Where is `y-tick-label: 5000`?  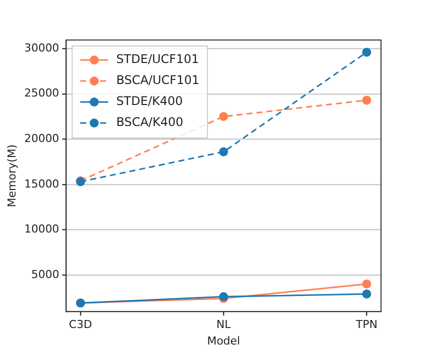 y-tick-label: 5000 is located at coordinates (45, 274).